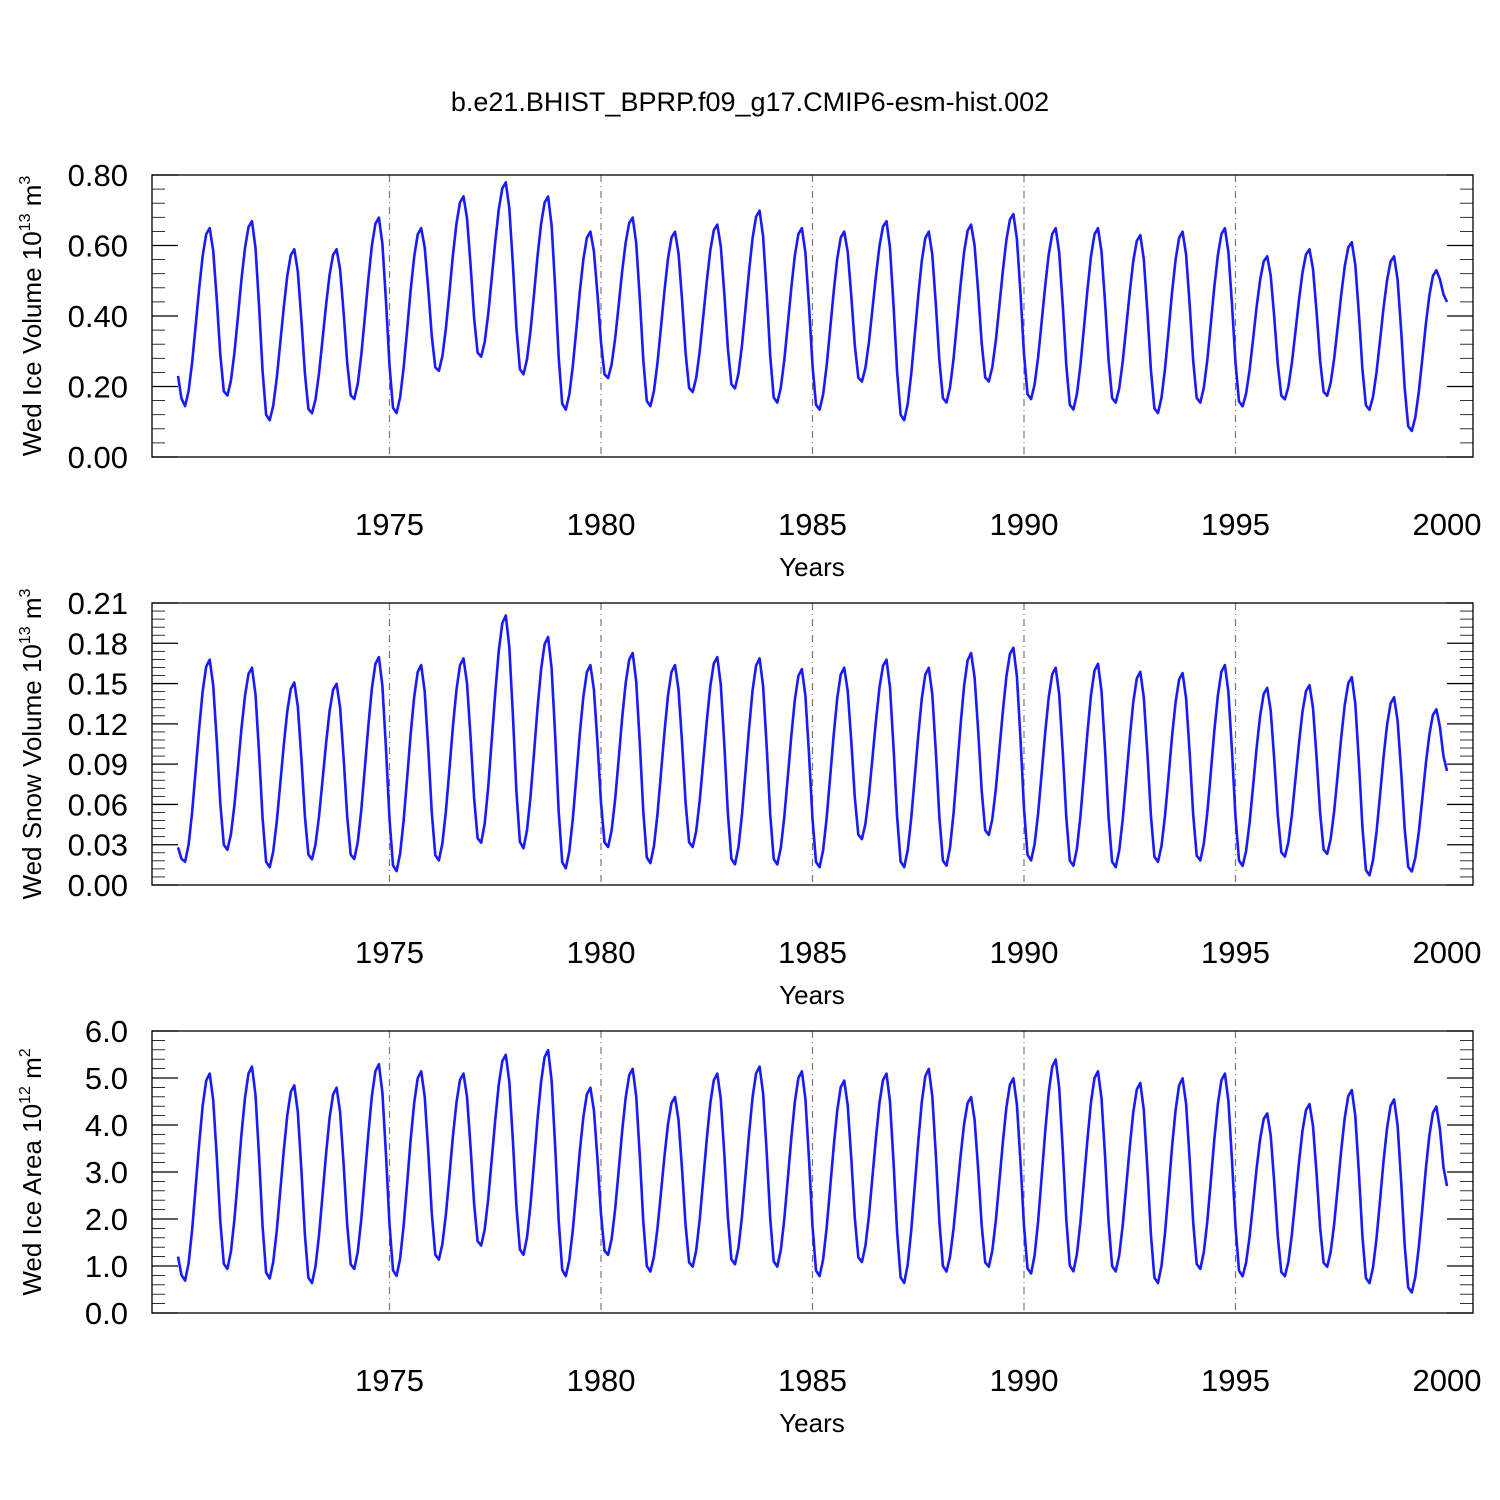 Image resolution: width=1500 pixels, height=1500 pixels. I want to click on y-tick-label: 0.80, so click(98, 175).